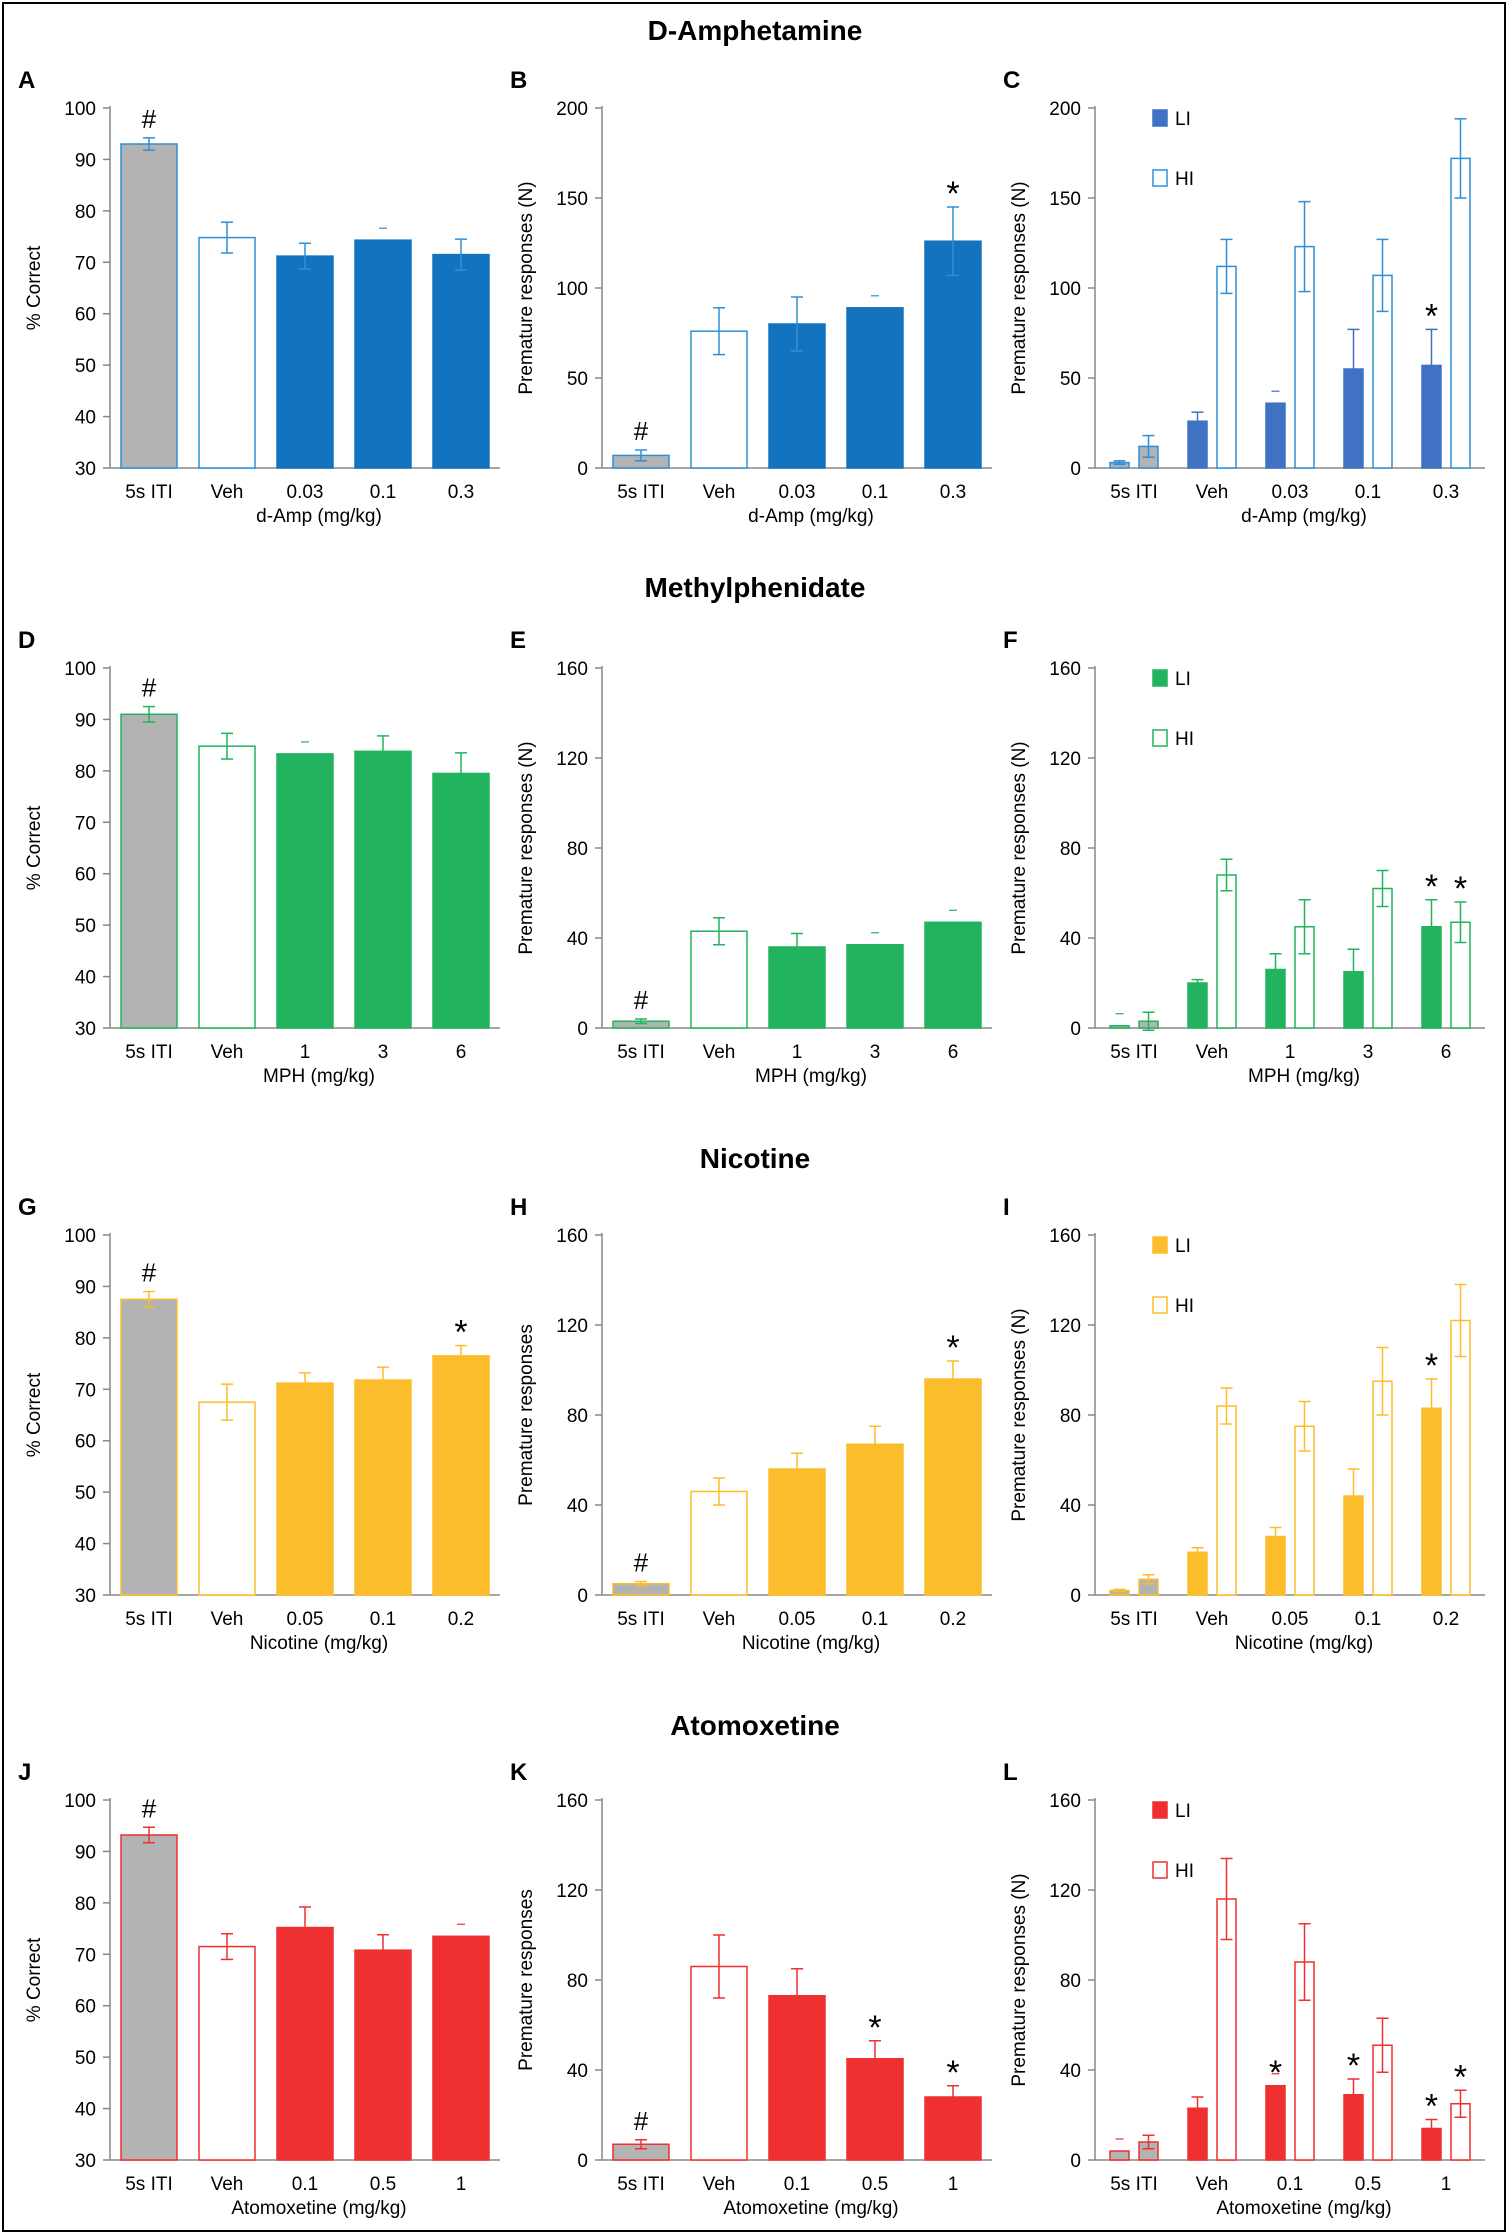 The height and width of the screenshot is (2236, 1510). I want to click on x-tick-label: 6, so click(461, 1052).